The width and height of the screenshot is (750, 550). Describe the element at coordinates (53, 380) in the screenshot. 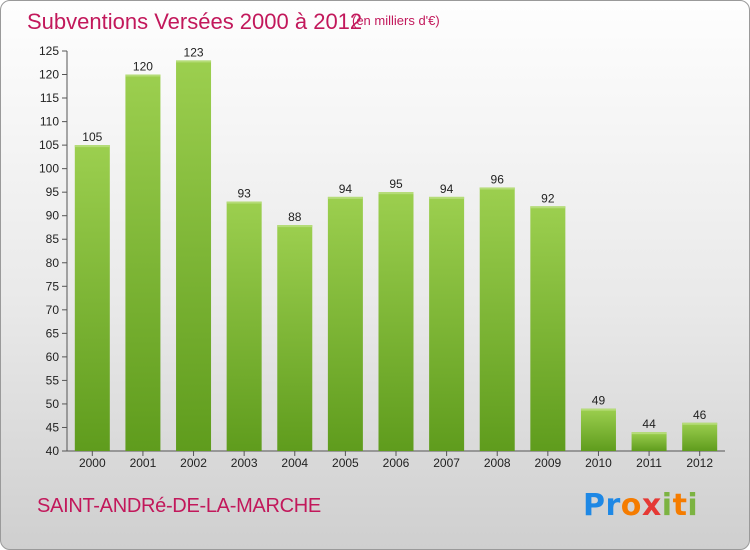

I see `y-tick-label: 55` at that location.